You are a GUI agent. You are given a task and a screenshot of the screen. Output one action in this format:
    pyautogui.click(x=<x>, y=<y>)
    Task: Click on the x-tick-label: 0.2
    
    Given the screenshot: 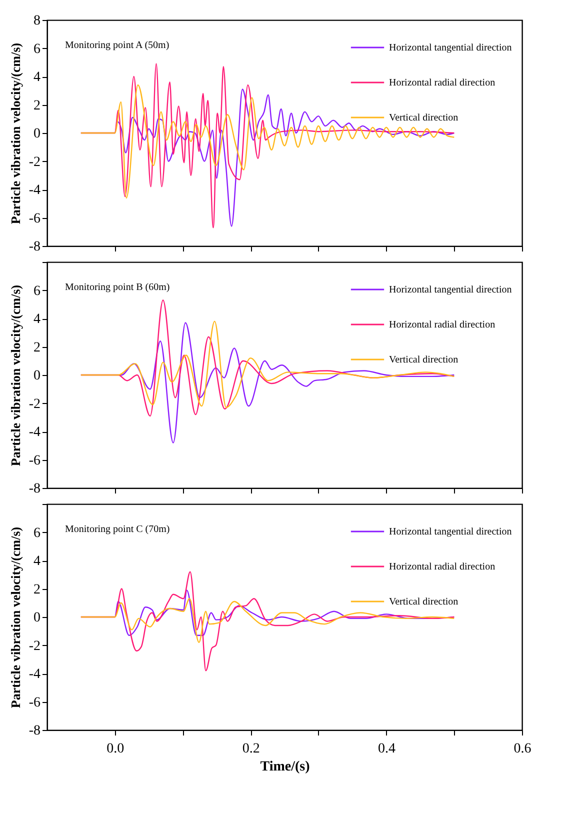 What is the action you would take?
    pyautogui.click(x=251, y=749)
    